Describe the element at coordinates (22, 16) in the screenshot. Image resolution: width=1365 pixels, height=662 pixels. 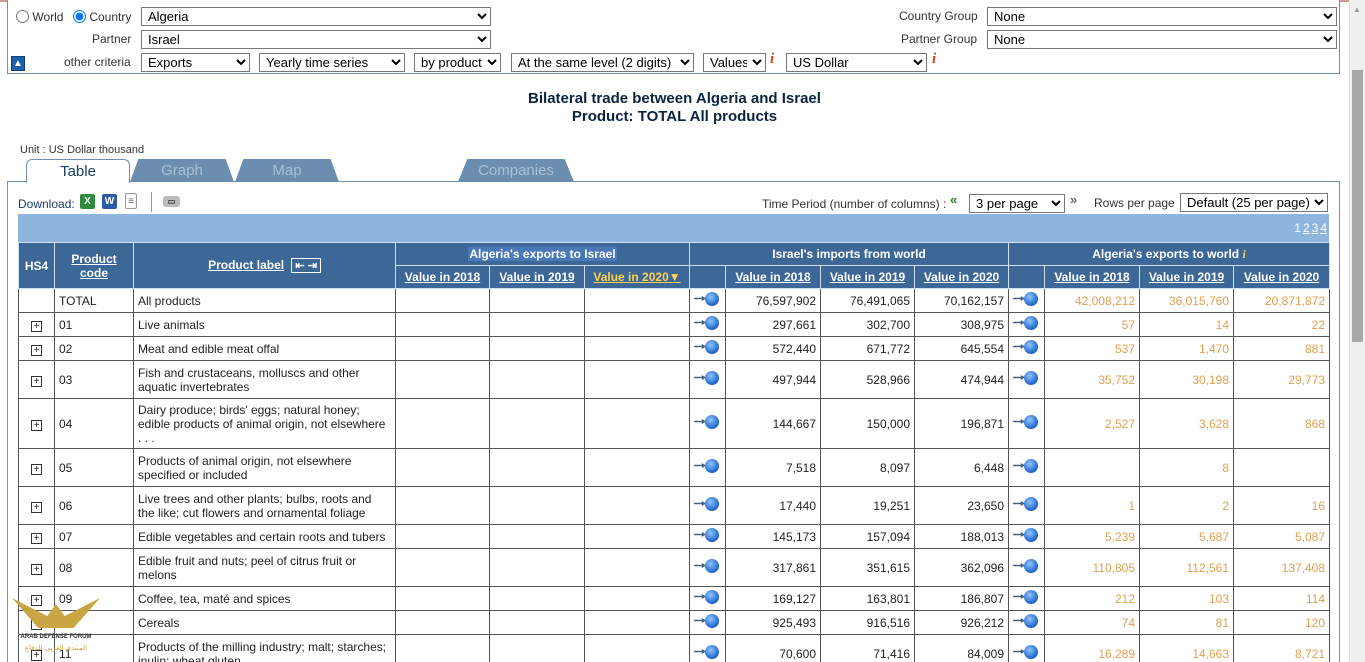
I see `world-radio` at that location.